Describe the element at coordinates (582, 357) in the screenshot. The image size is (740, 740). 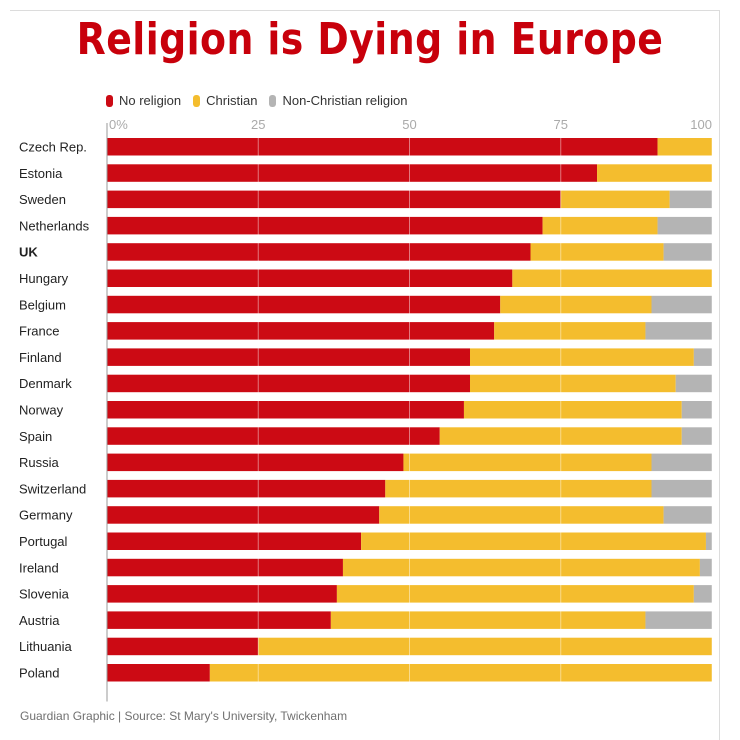
I see `bar-finland-christian` at that location.